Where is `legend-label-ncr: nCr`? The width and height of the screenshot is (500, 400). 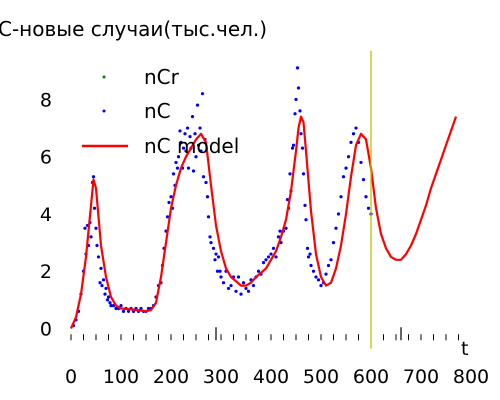
legend-label-ncr: nCr is located at coordinates (162, 77).